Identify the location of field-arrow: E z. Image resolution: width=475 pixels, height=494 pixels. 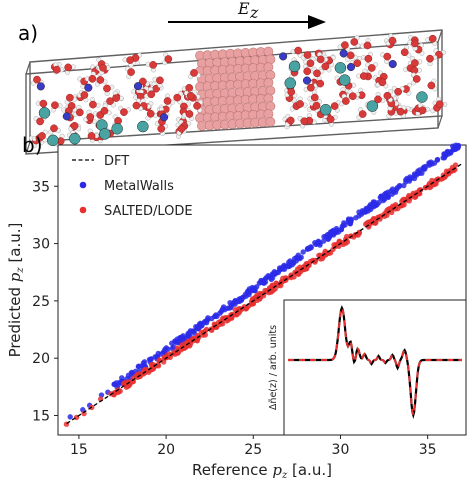
(247, 14).